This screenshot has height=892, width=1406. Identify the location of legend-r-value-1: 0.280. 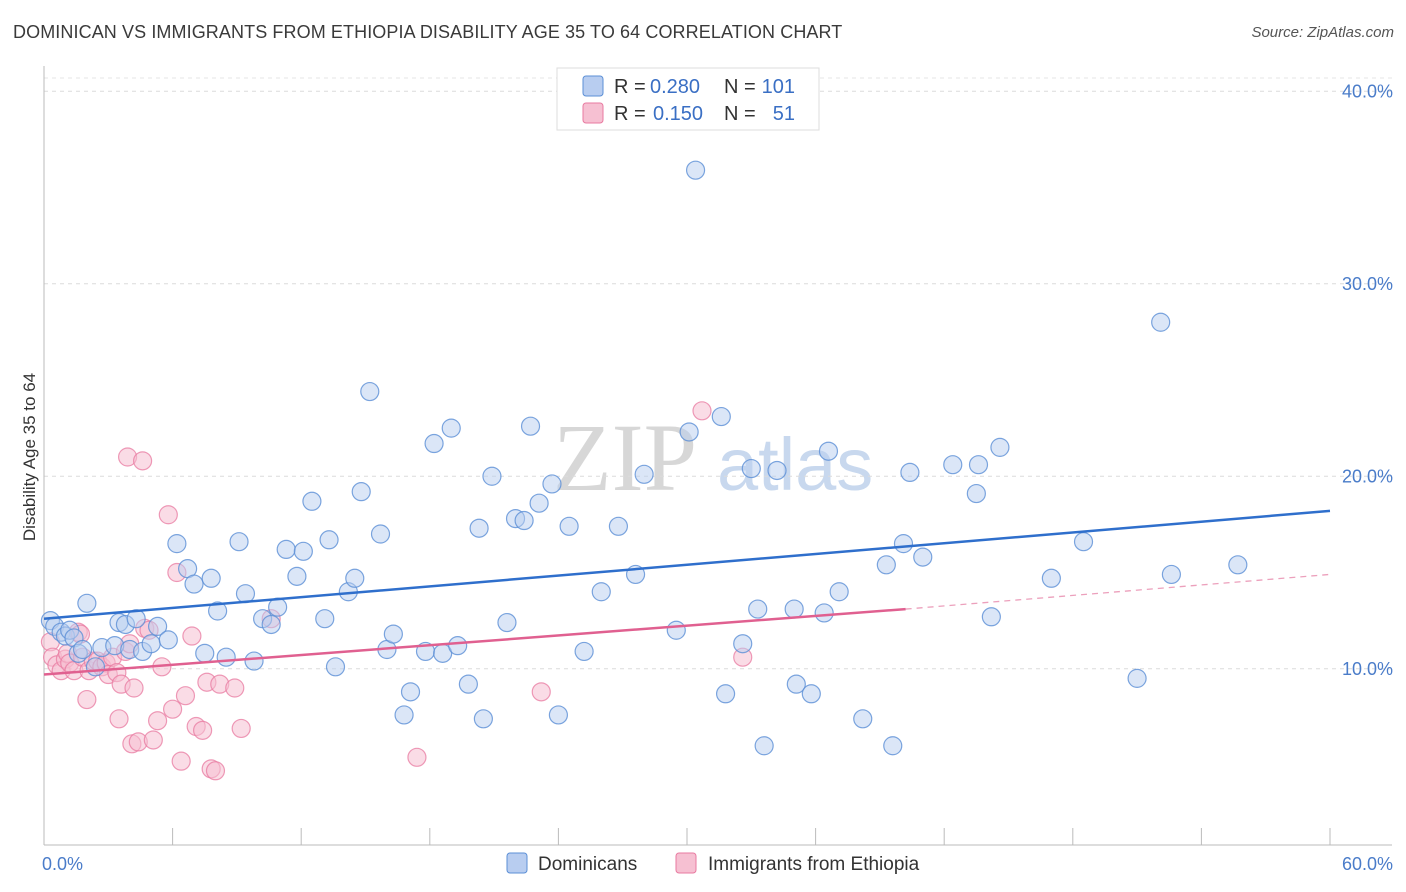
(675, 87).